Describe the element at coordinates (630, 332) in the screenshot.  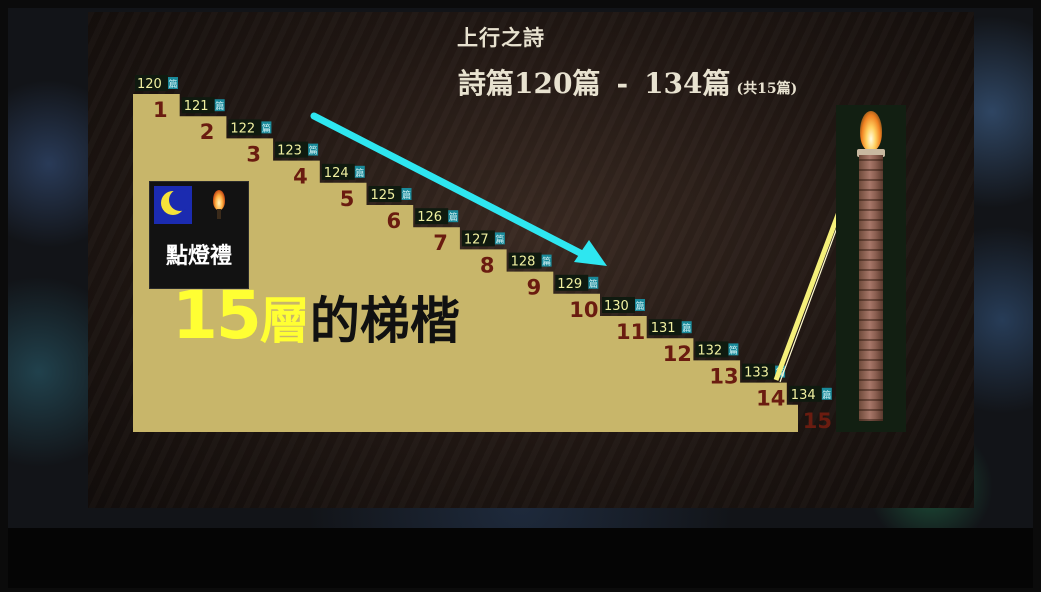
I see `step-number: 11` at that location.